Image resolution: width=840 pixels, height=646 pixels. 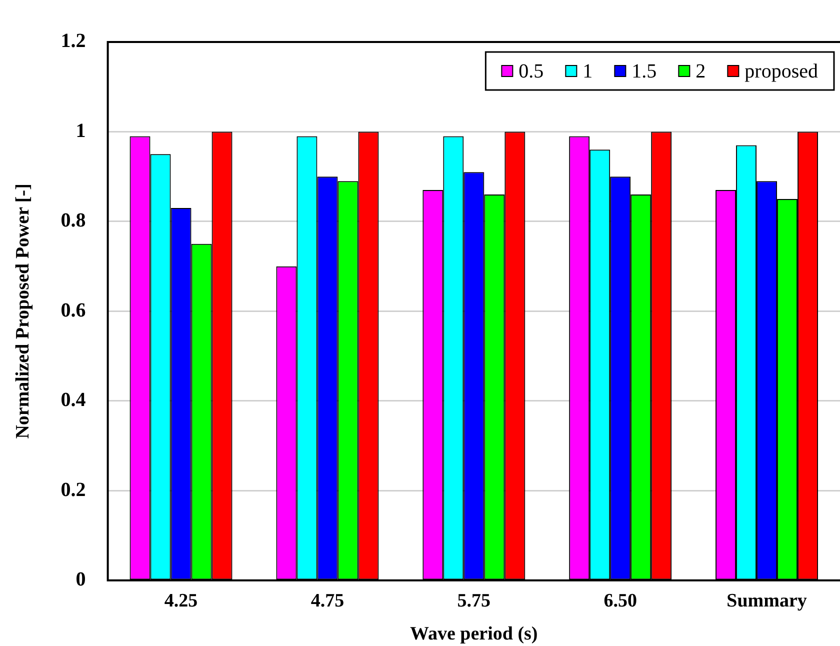 I want to click on x-tick-label: 6.50, so click(x=620, y=601).